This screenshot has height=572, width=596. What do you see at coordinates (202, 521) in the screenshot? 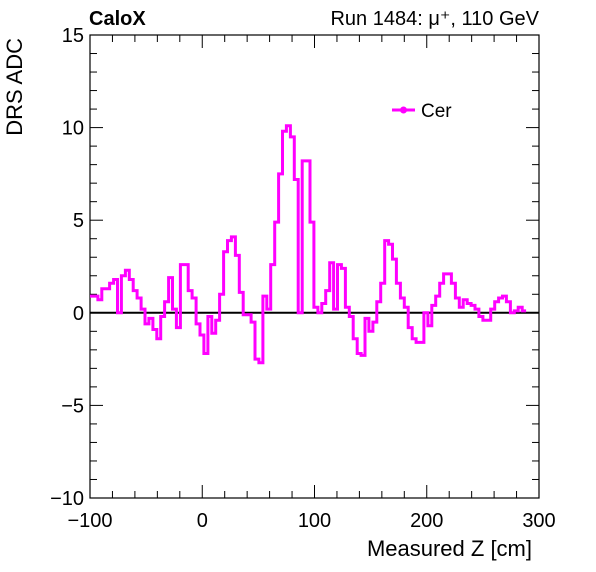
I see `x-tick-label: 0` at bounding box center [202, 521].